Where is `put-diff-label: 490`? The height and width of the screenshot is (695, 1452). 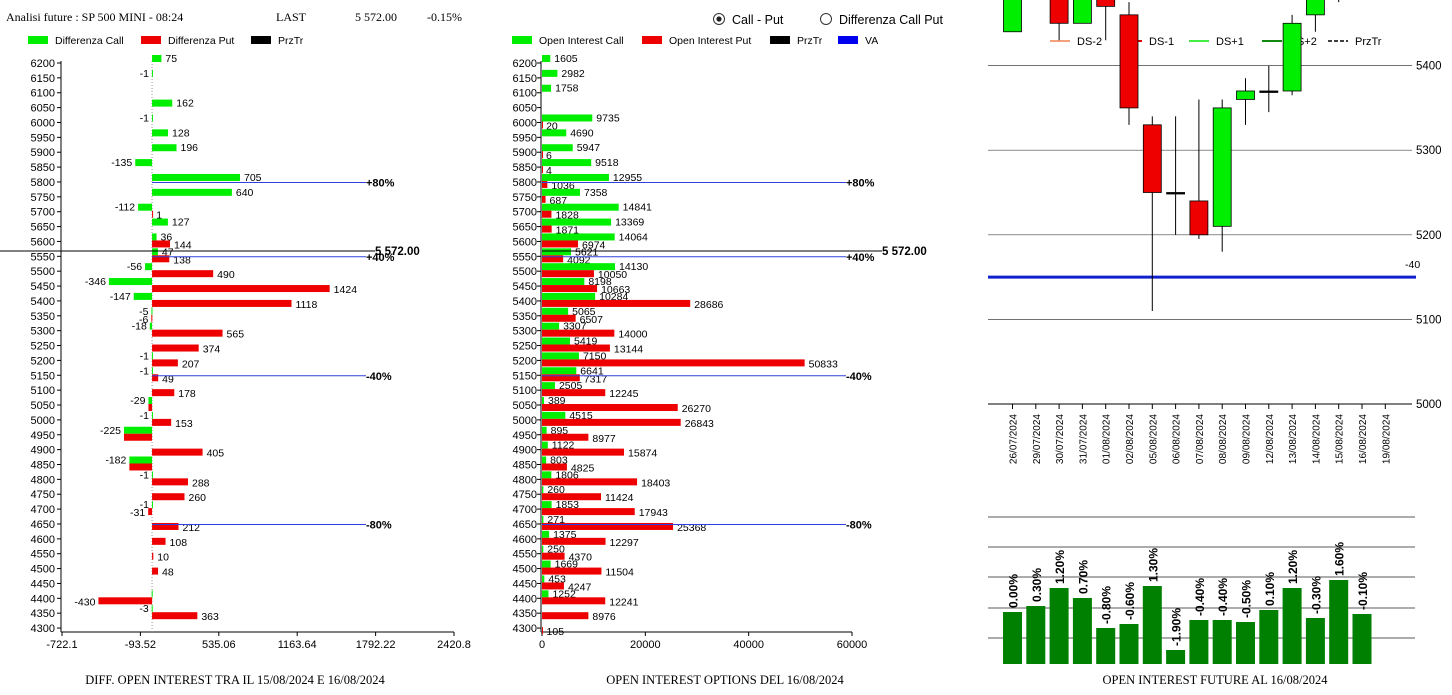
put-diff-label: 490 is located at coordinates (226, 275).